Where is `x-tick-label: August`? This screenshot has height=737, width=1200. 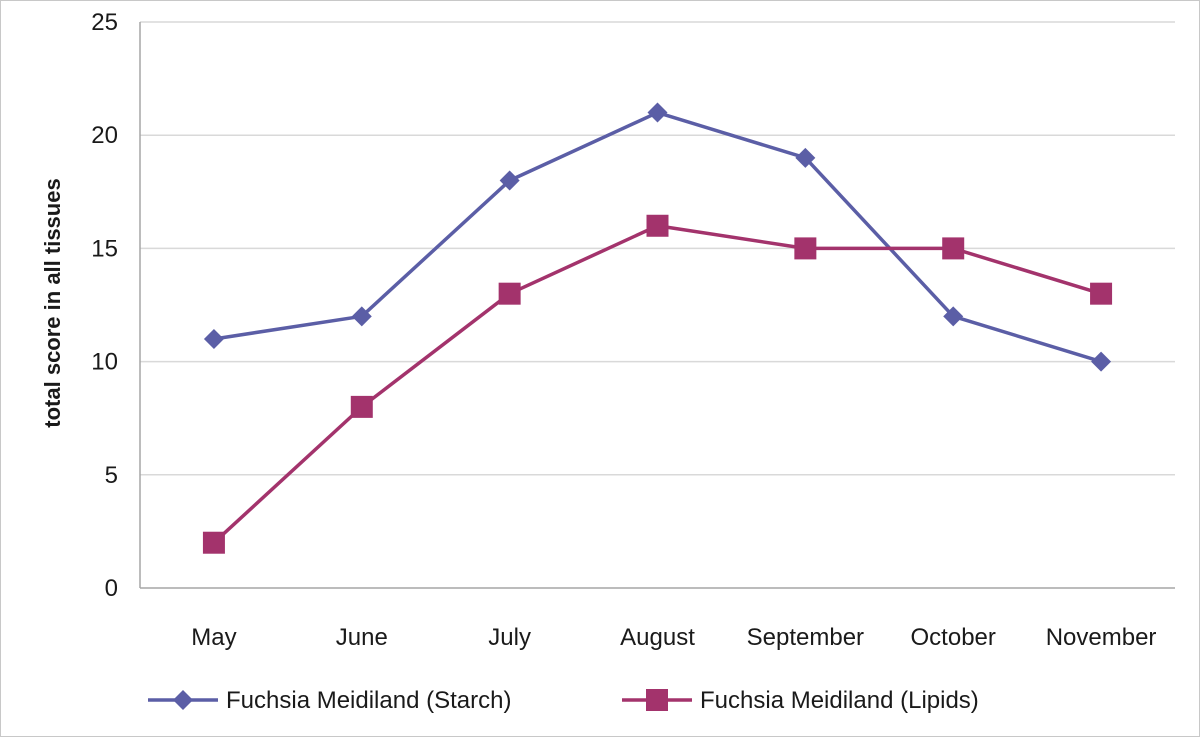
x-tick-label: August is located at coordinates (657, 637).